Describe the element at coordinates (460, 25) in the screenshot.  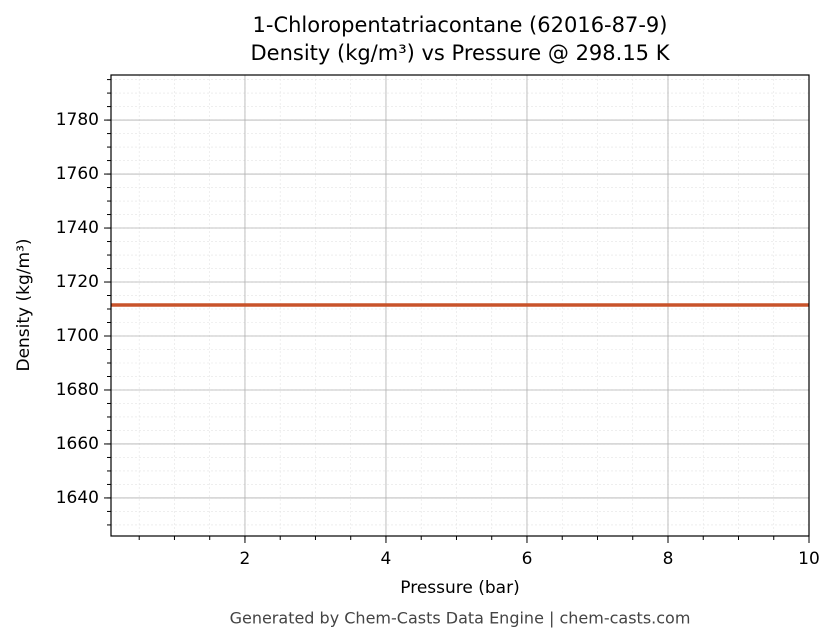
I see `chart-title: 1-Chloropentatriacontane (62016-87-9)` at that location.